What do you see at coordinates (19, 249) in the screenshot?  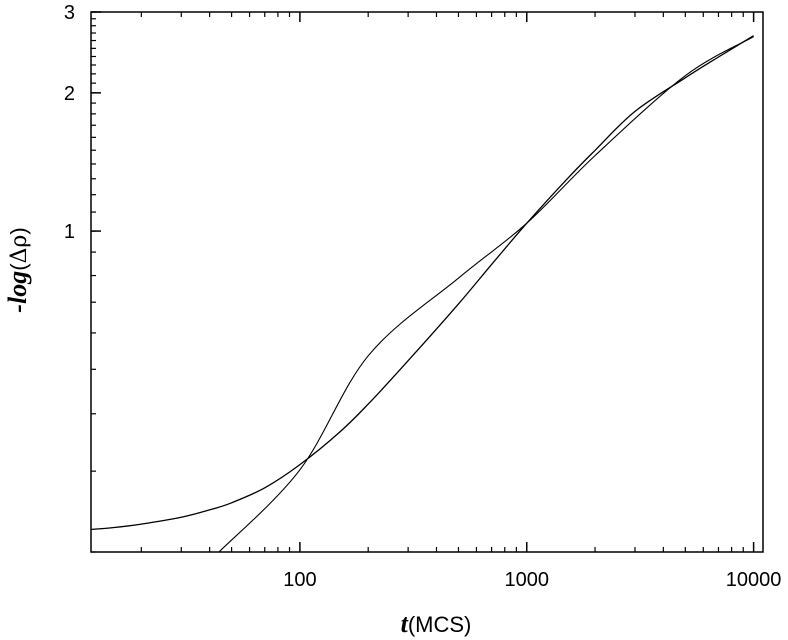 I see `y-axis-symbol: Δρ` at bounding box center [19, 249].